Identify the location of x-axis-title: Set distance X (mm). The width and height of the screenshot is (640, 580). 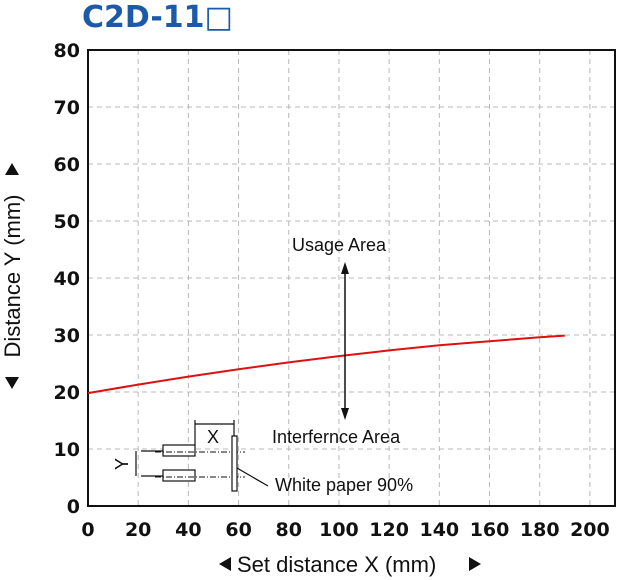
(350, 564).